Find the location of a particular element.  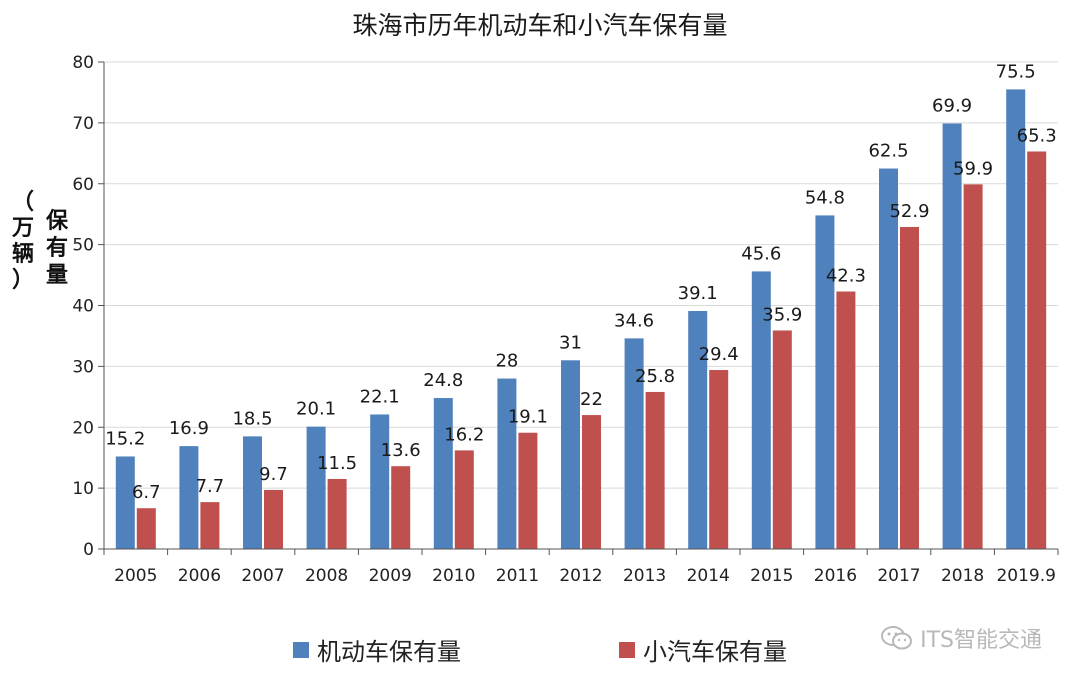

watermark: ITS智能交通 is located at coordinates (961, 638).